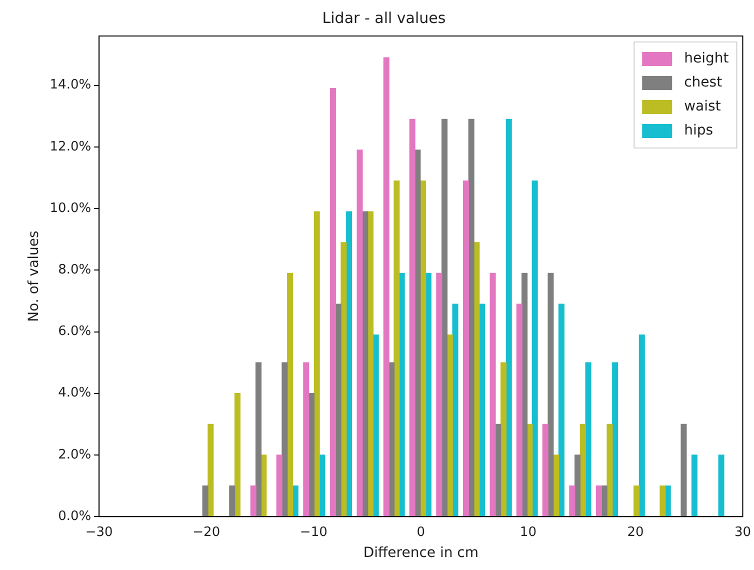 The width and height of the screenshot is (754, 570). Describe the element at coordinates (384, 17) in the screenshot. I see `chart-title: Lidar - all values` at that location.